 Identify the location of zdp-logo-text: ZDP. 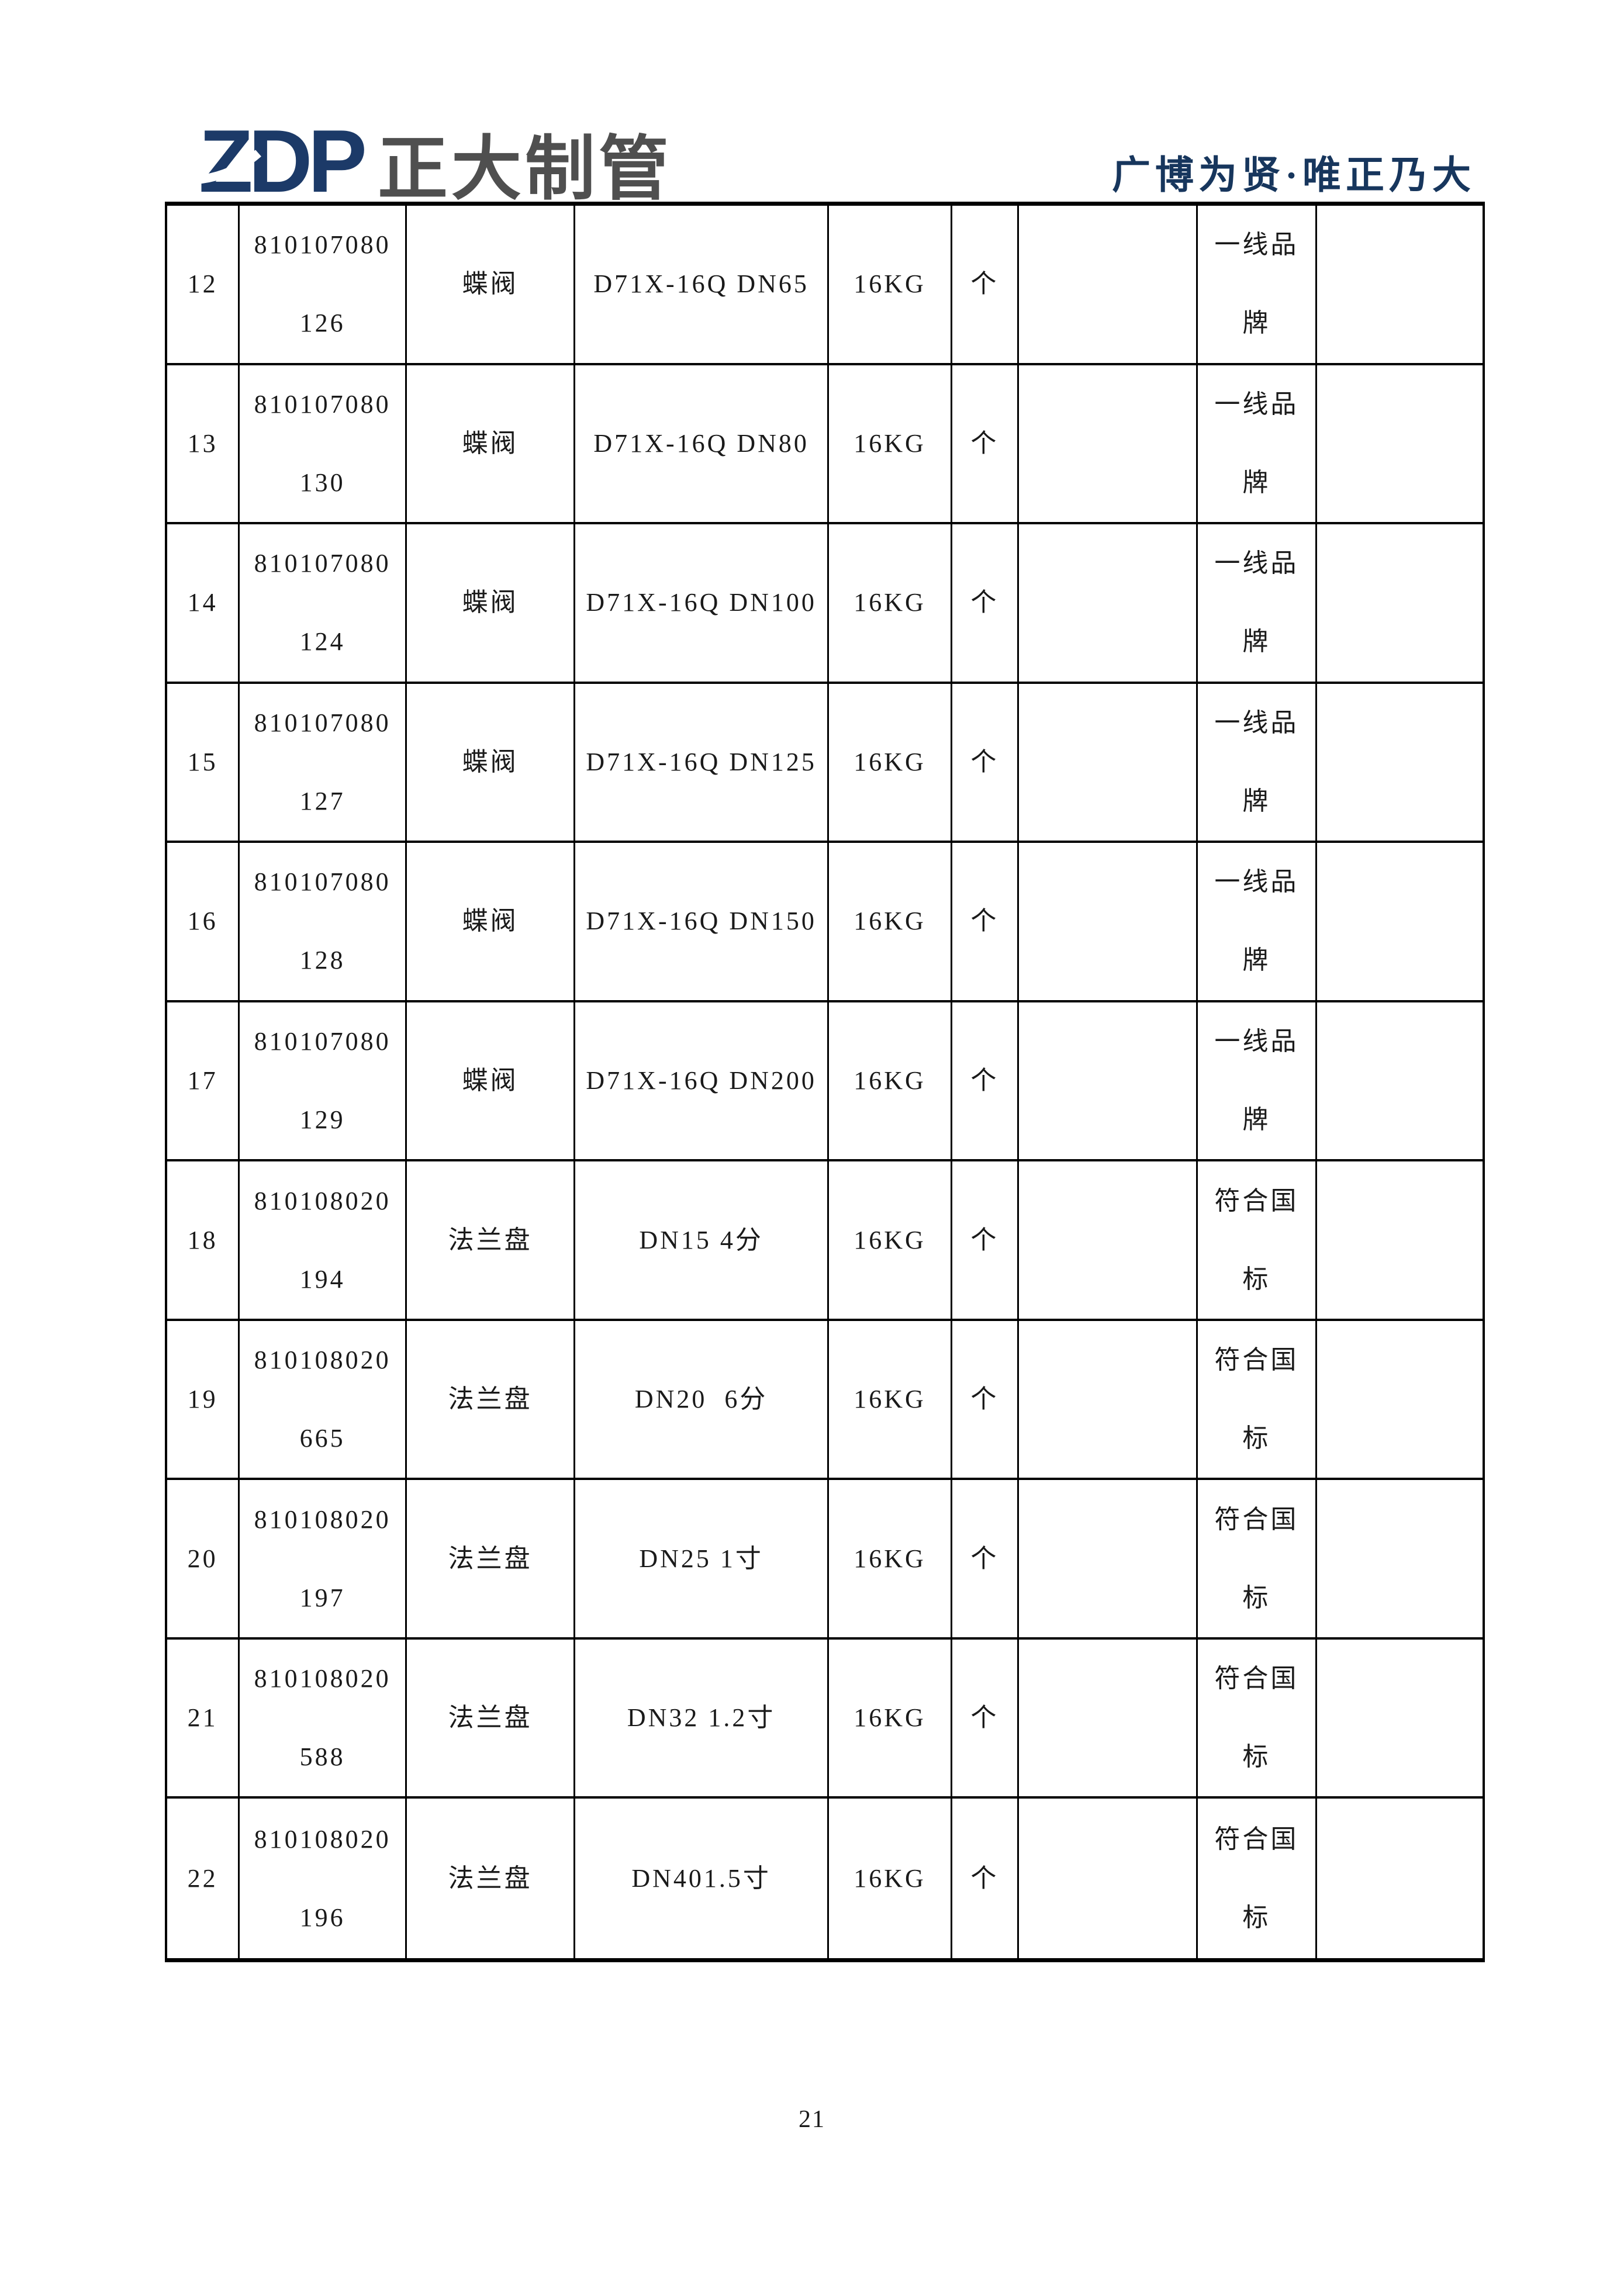
(283, 161).